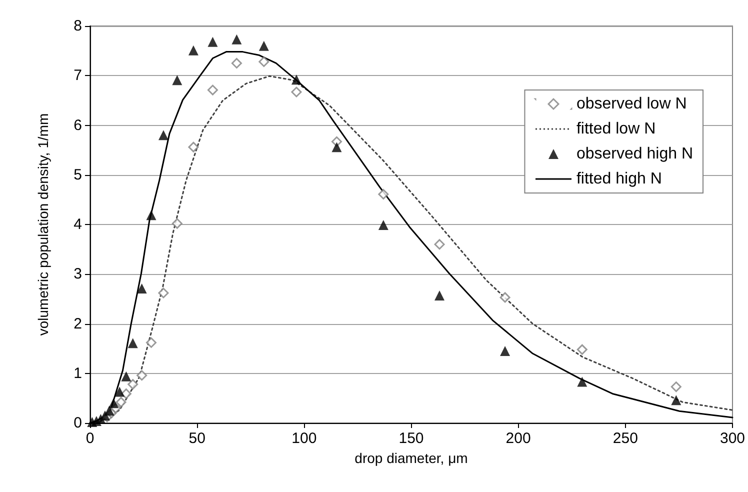 Image resolution: width=748 pixels, height=492 pixels. Describe the element at coordinates (78, 423) in the screenshot. I see `y-tick-label: 0` at that location.